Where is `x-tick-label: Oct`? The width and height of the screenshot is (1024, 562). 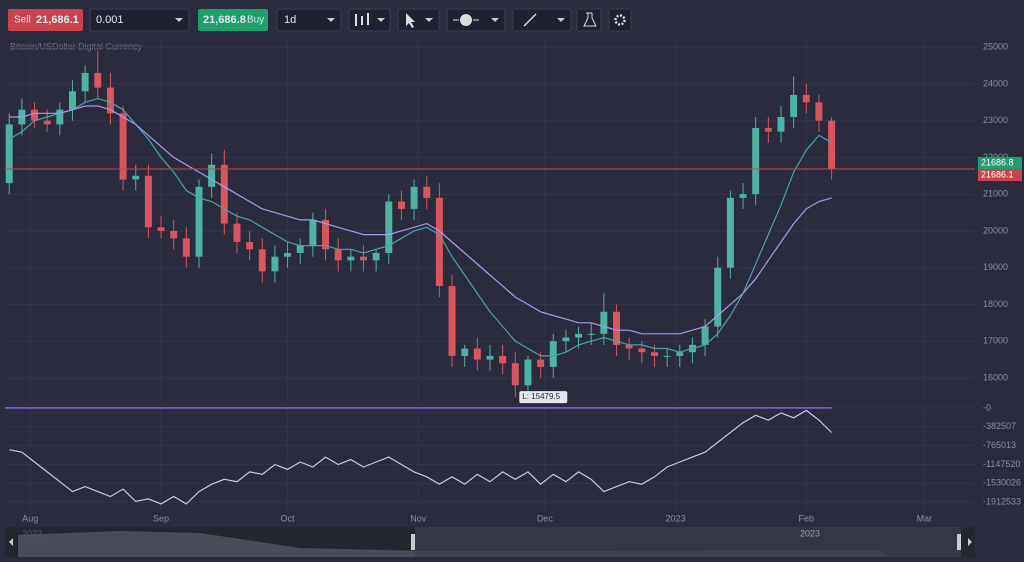 x-tick-label: Oct is located at coordinates (288, 518).